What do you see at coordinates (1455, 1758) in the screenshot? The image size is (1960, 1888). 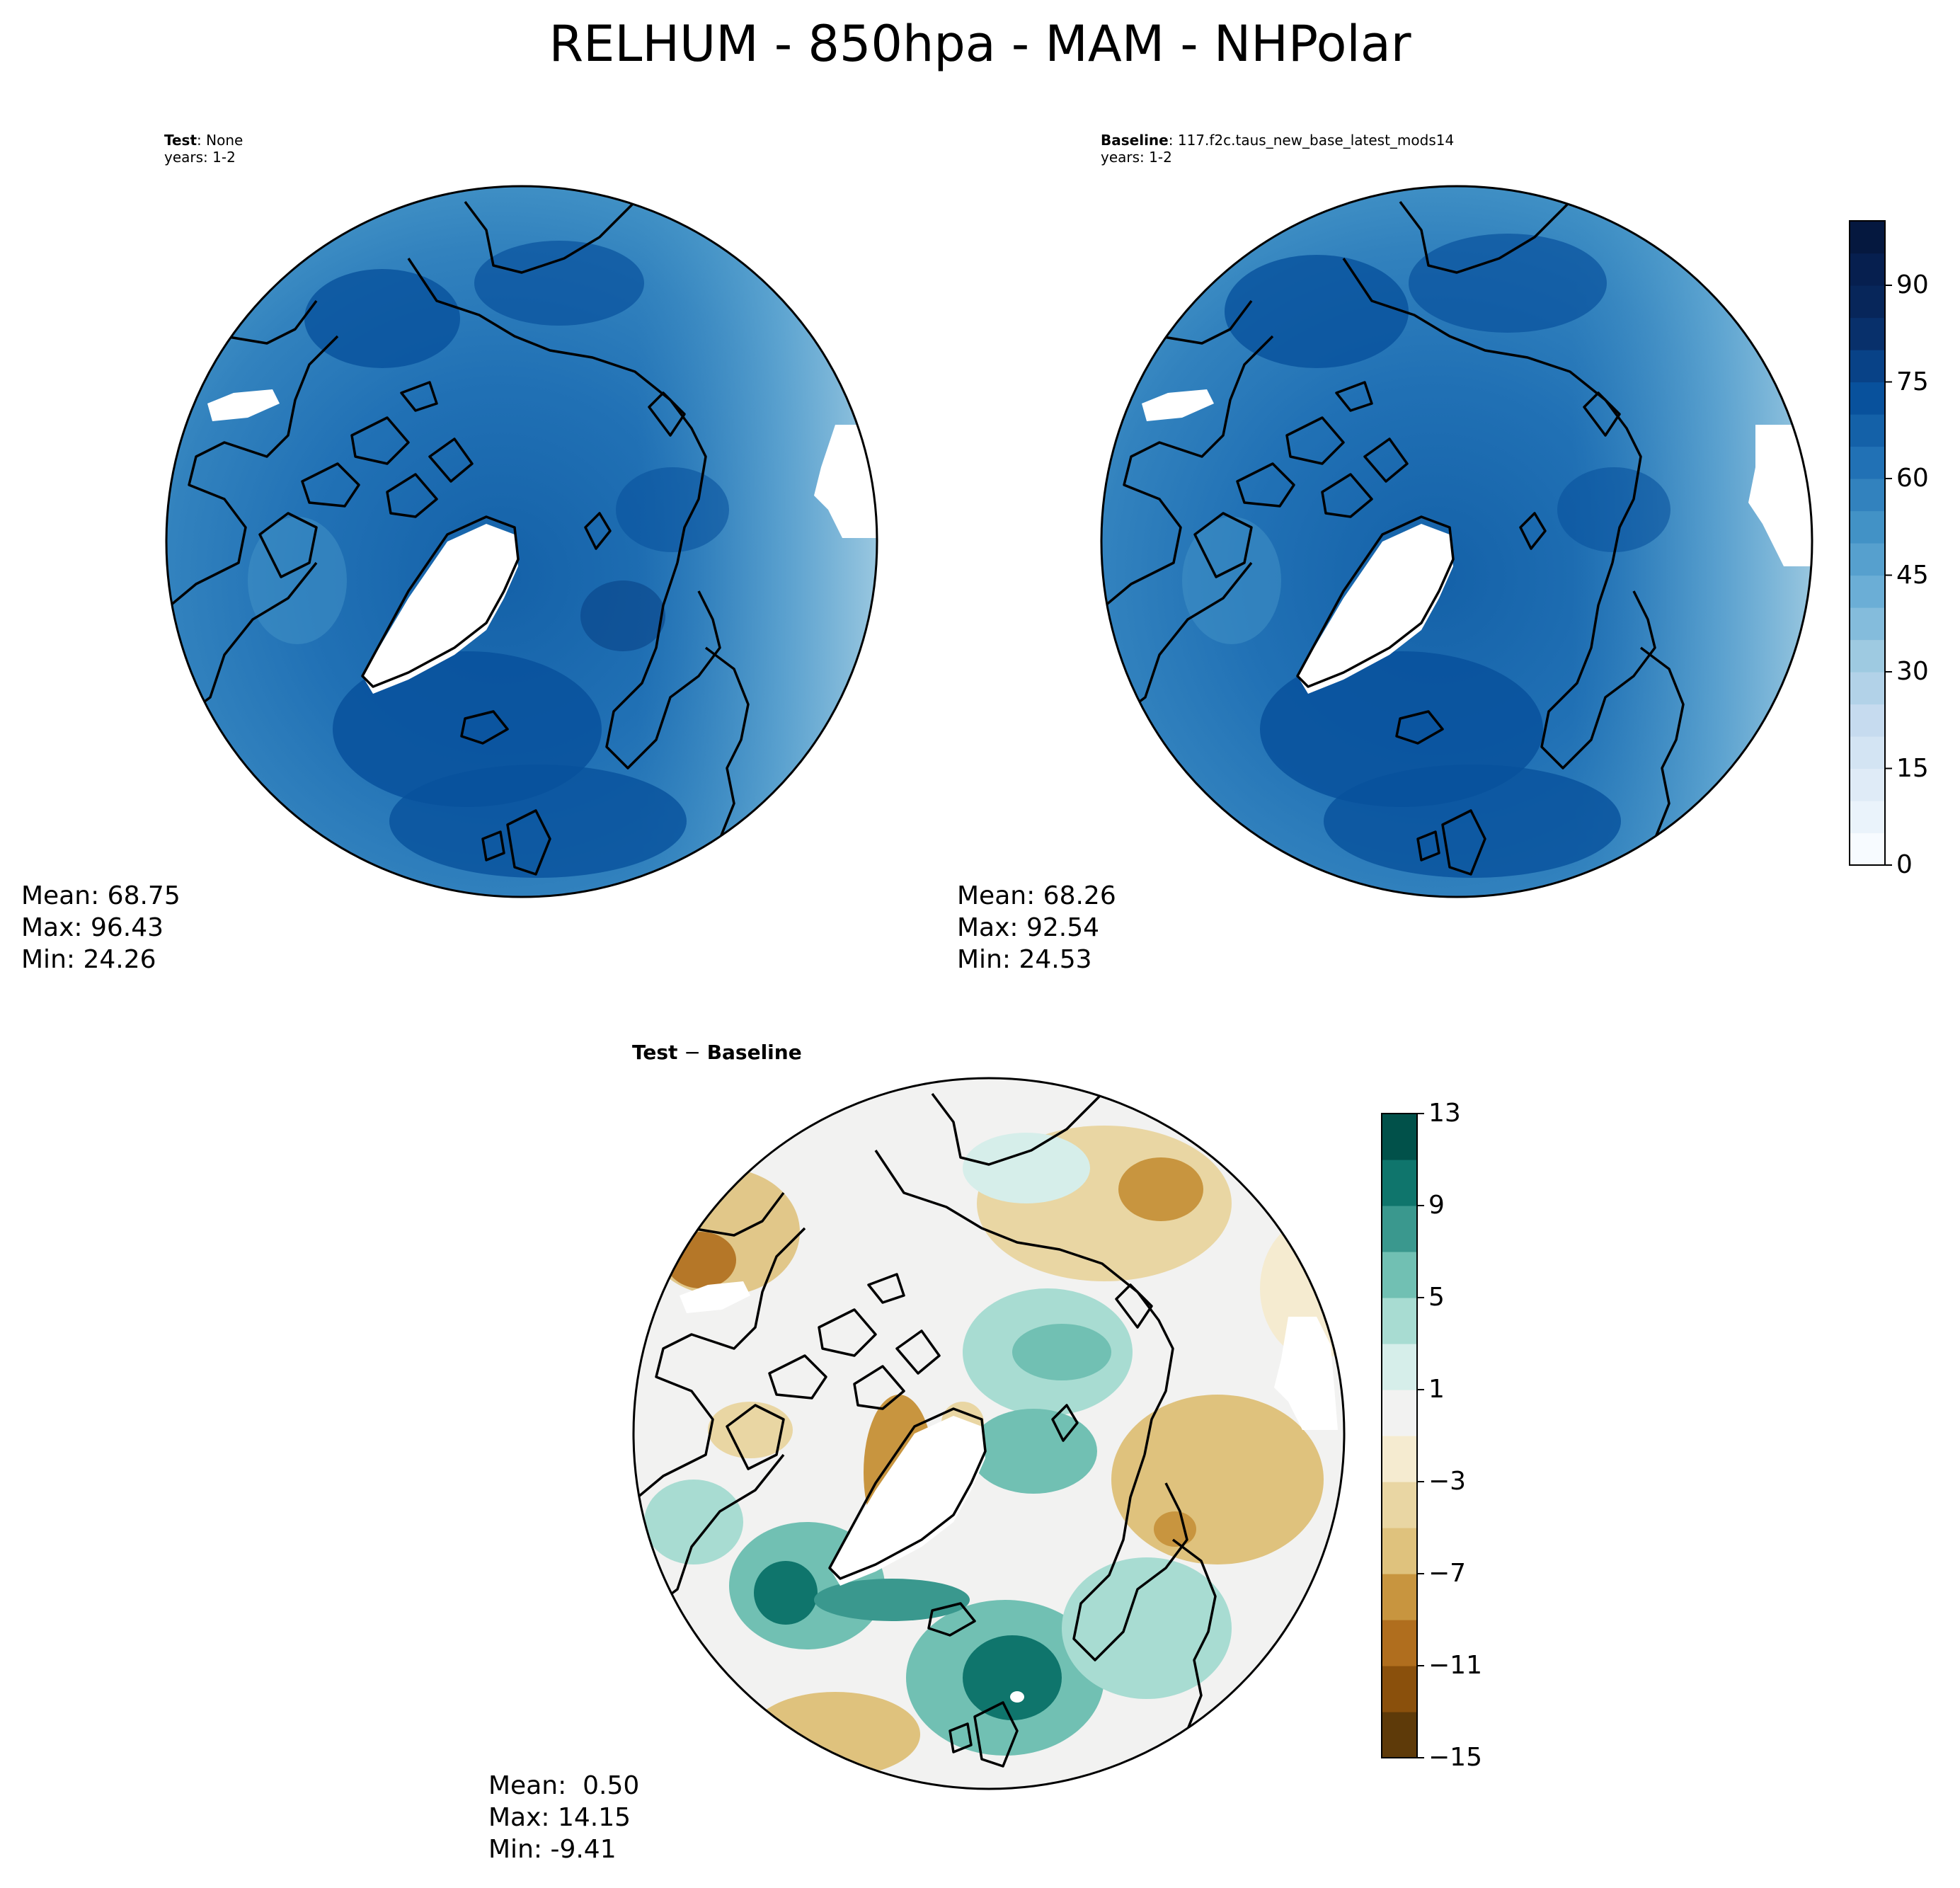 I see `diff-colorbar-tick-label: −15` at bounding box center [1455, 1758].